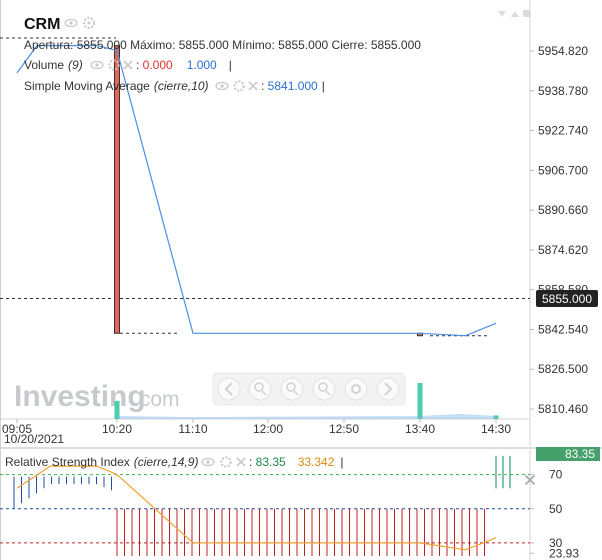 The height and width of the screenshot is (560, 602). I want to click on rsi-eye-icon, so click(208, 462).